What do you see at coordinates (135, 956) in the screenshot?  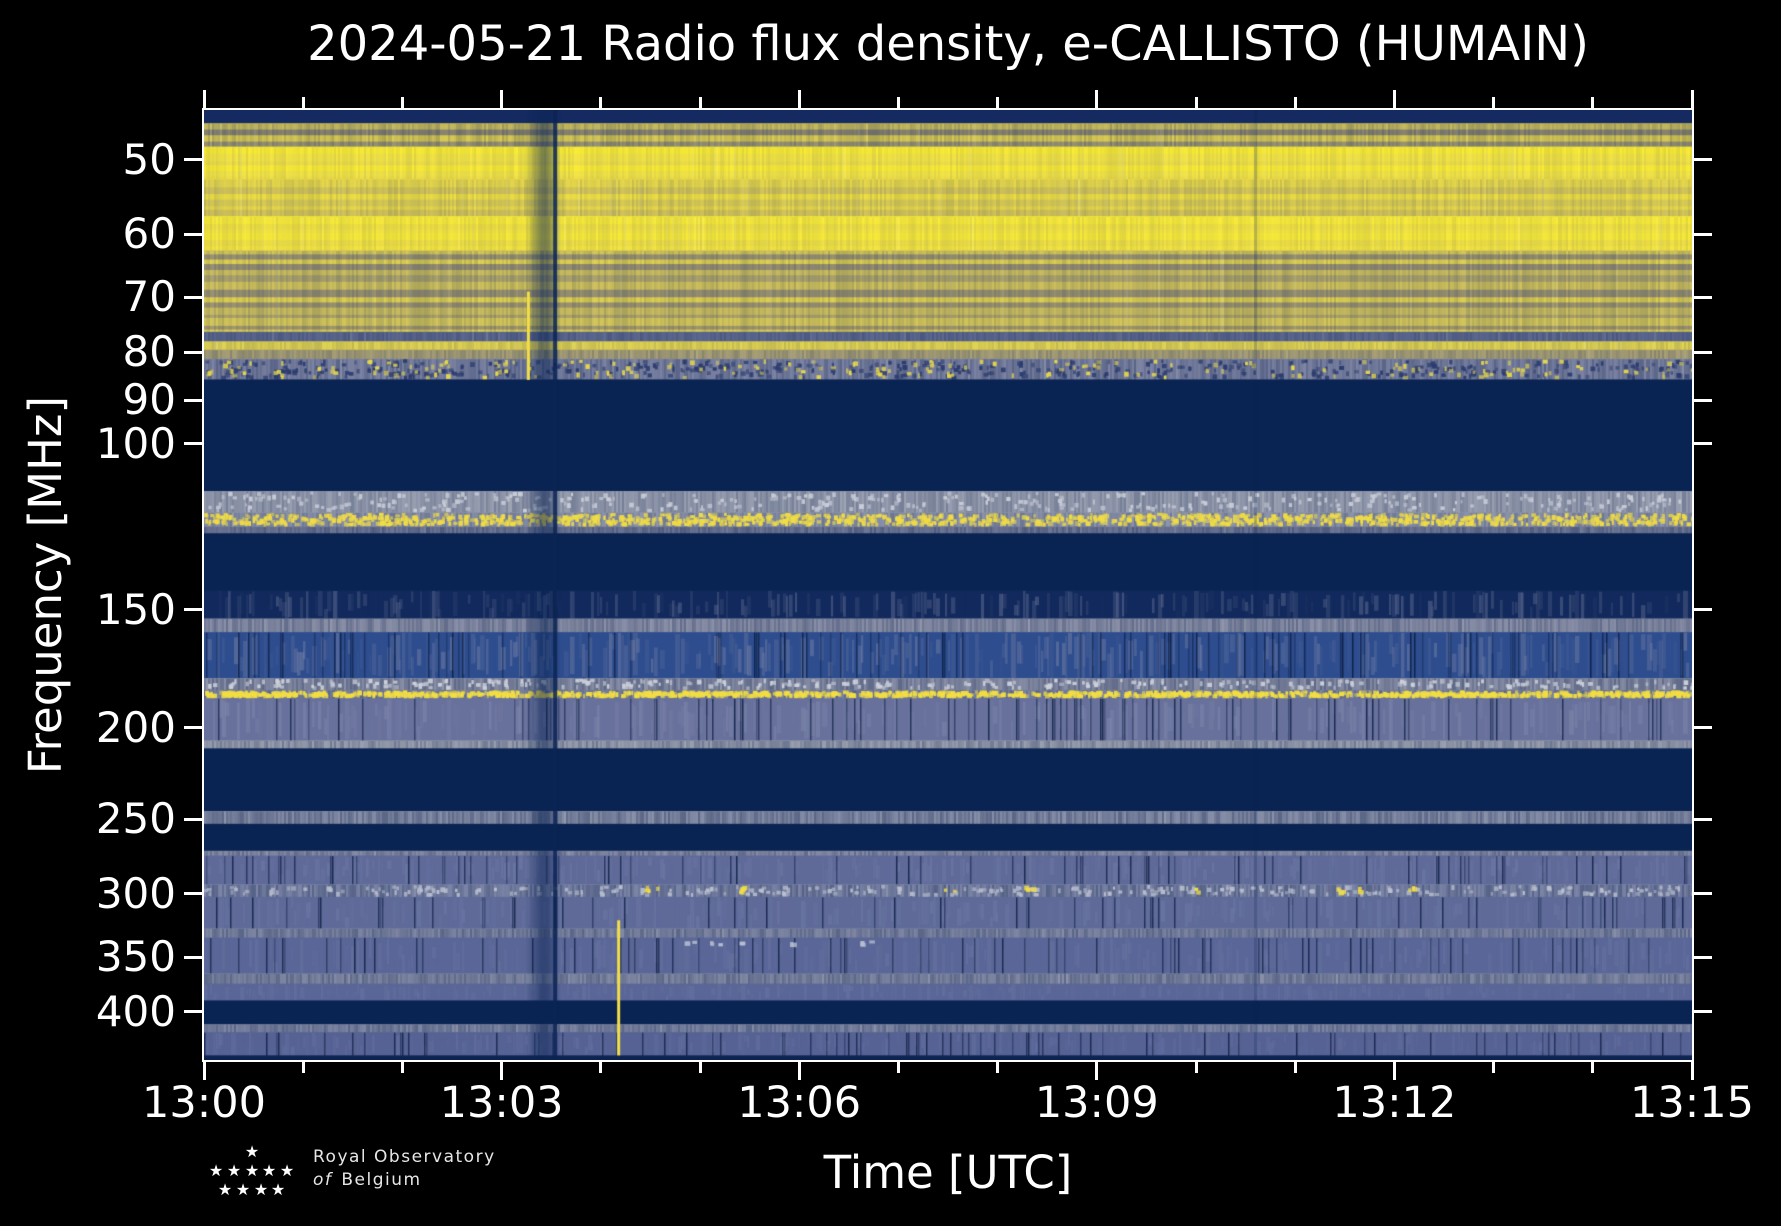 I see `y-tick-label: 350` at bounding box center [135, 956].